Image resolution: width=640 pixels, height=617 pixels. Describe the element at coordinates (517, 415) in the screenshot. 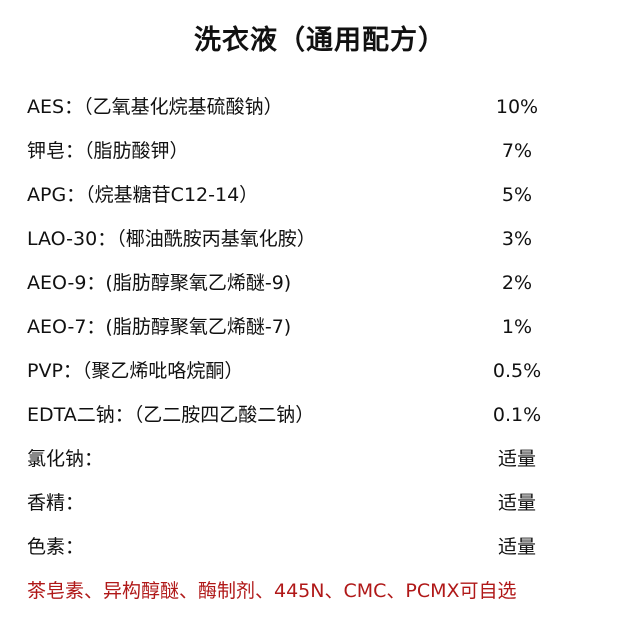

I see `ingredient-amount: 0.1%` at that location.